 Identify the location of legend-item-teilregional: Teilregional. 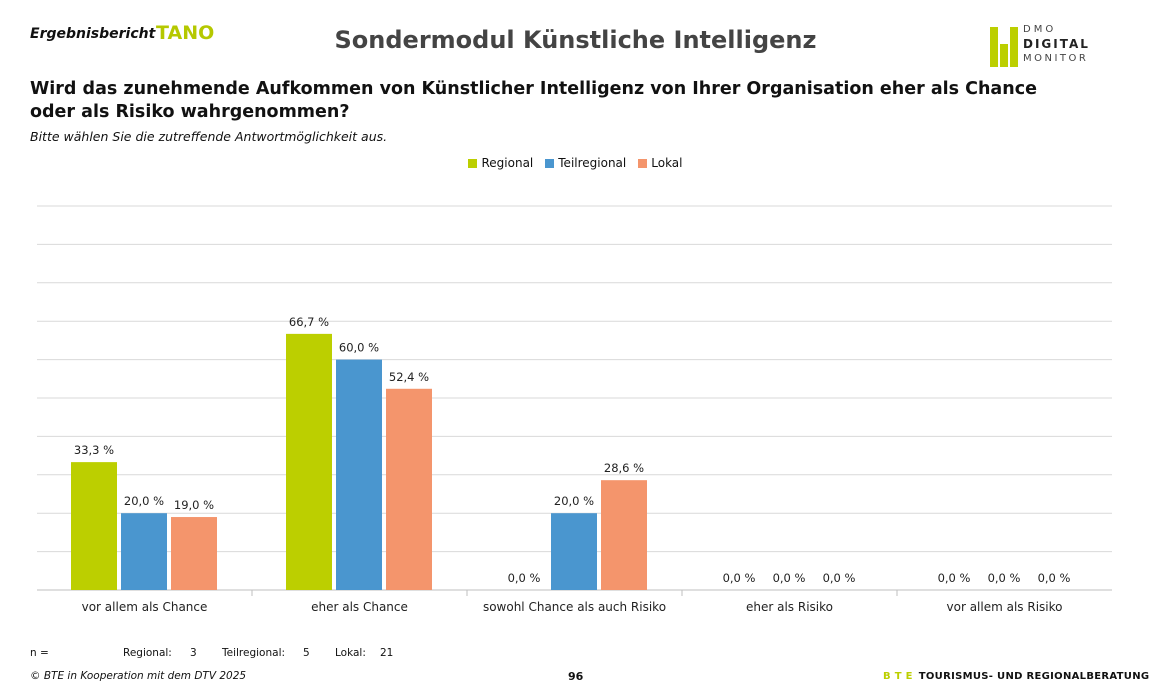
(585, 163).